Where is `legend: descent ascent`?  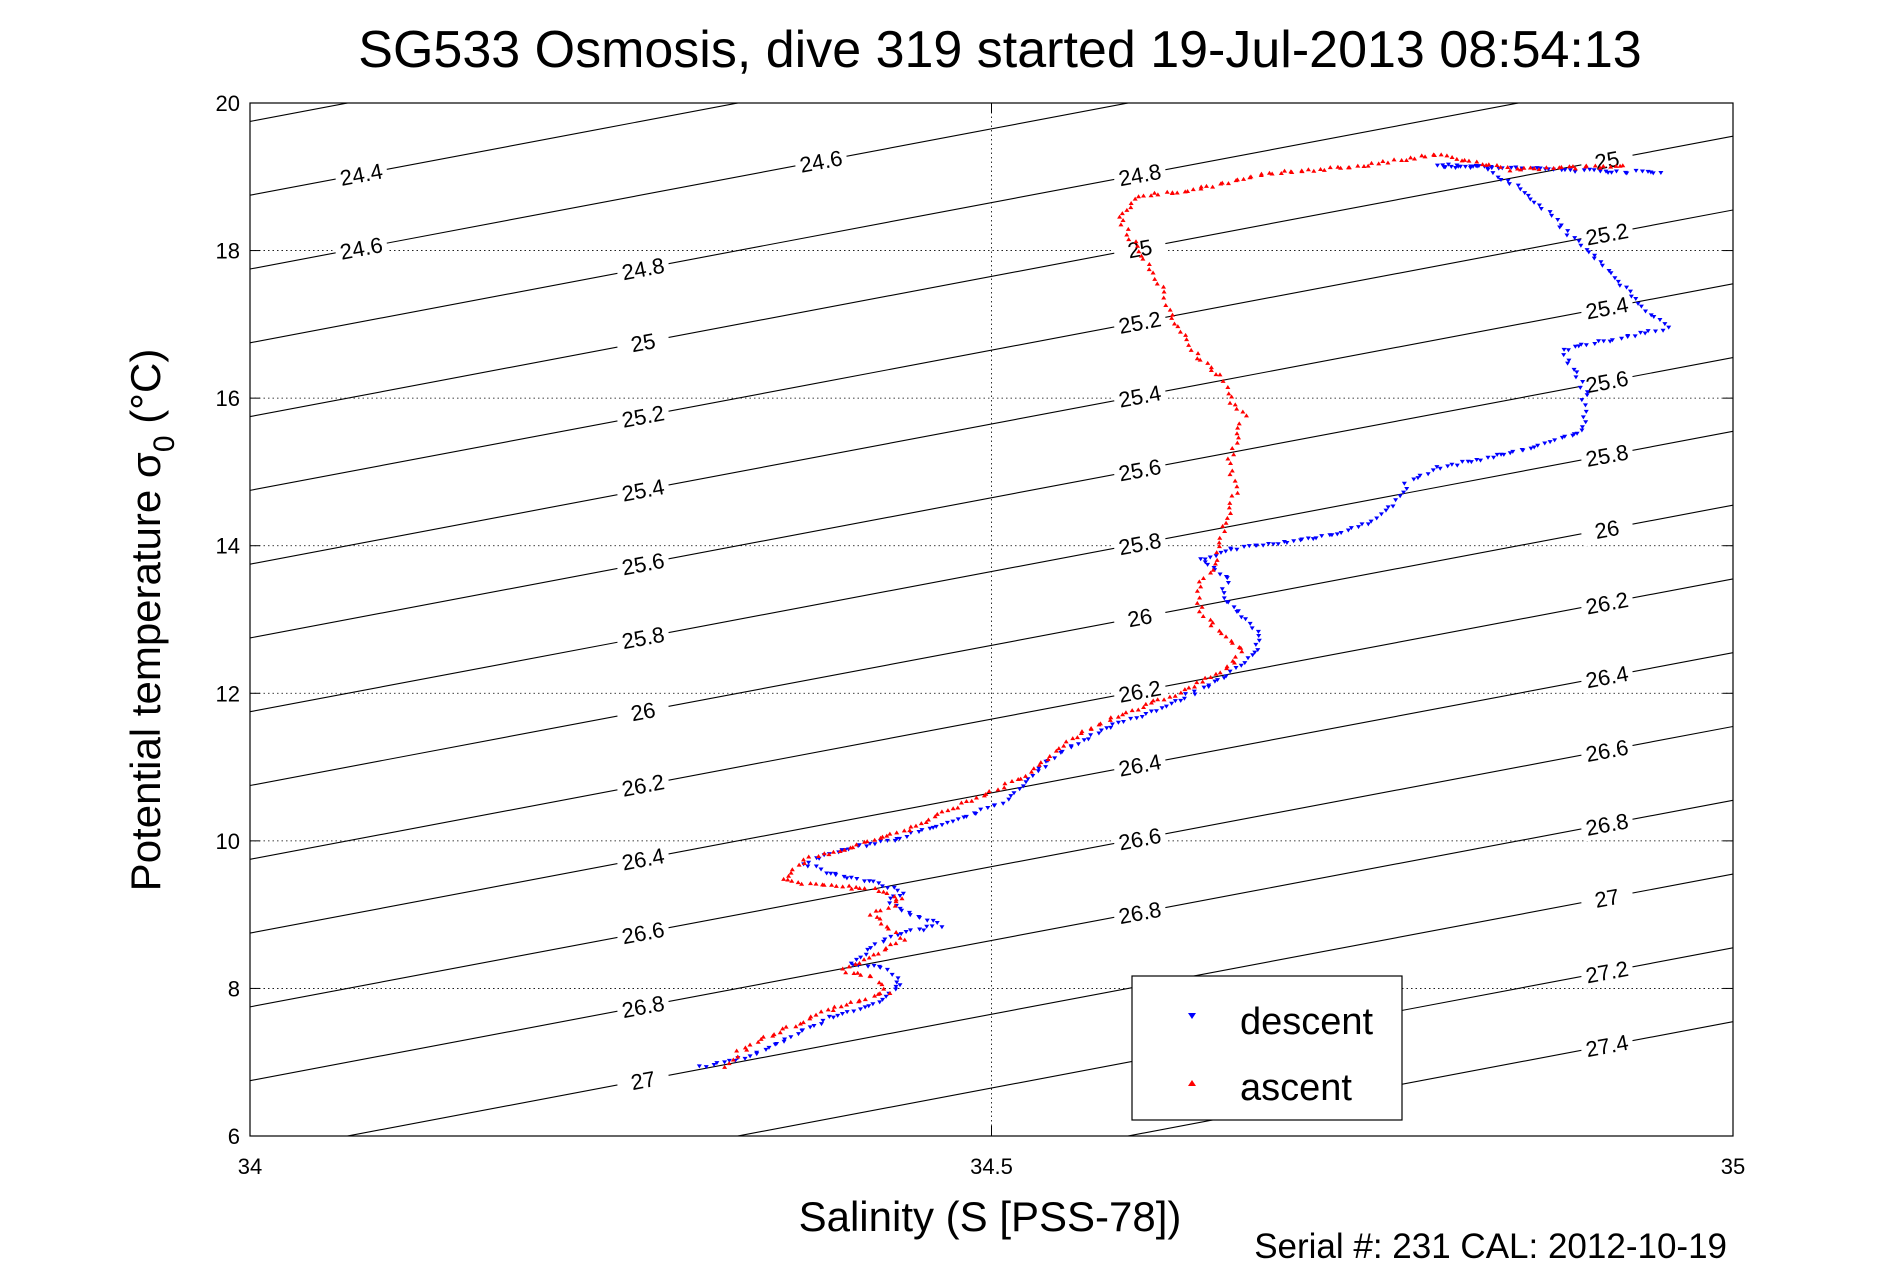 legend: descent ascent is located at coordinates (1267, 1048).